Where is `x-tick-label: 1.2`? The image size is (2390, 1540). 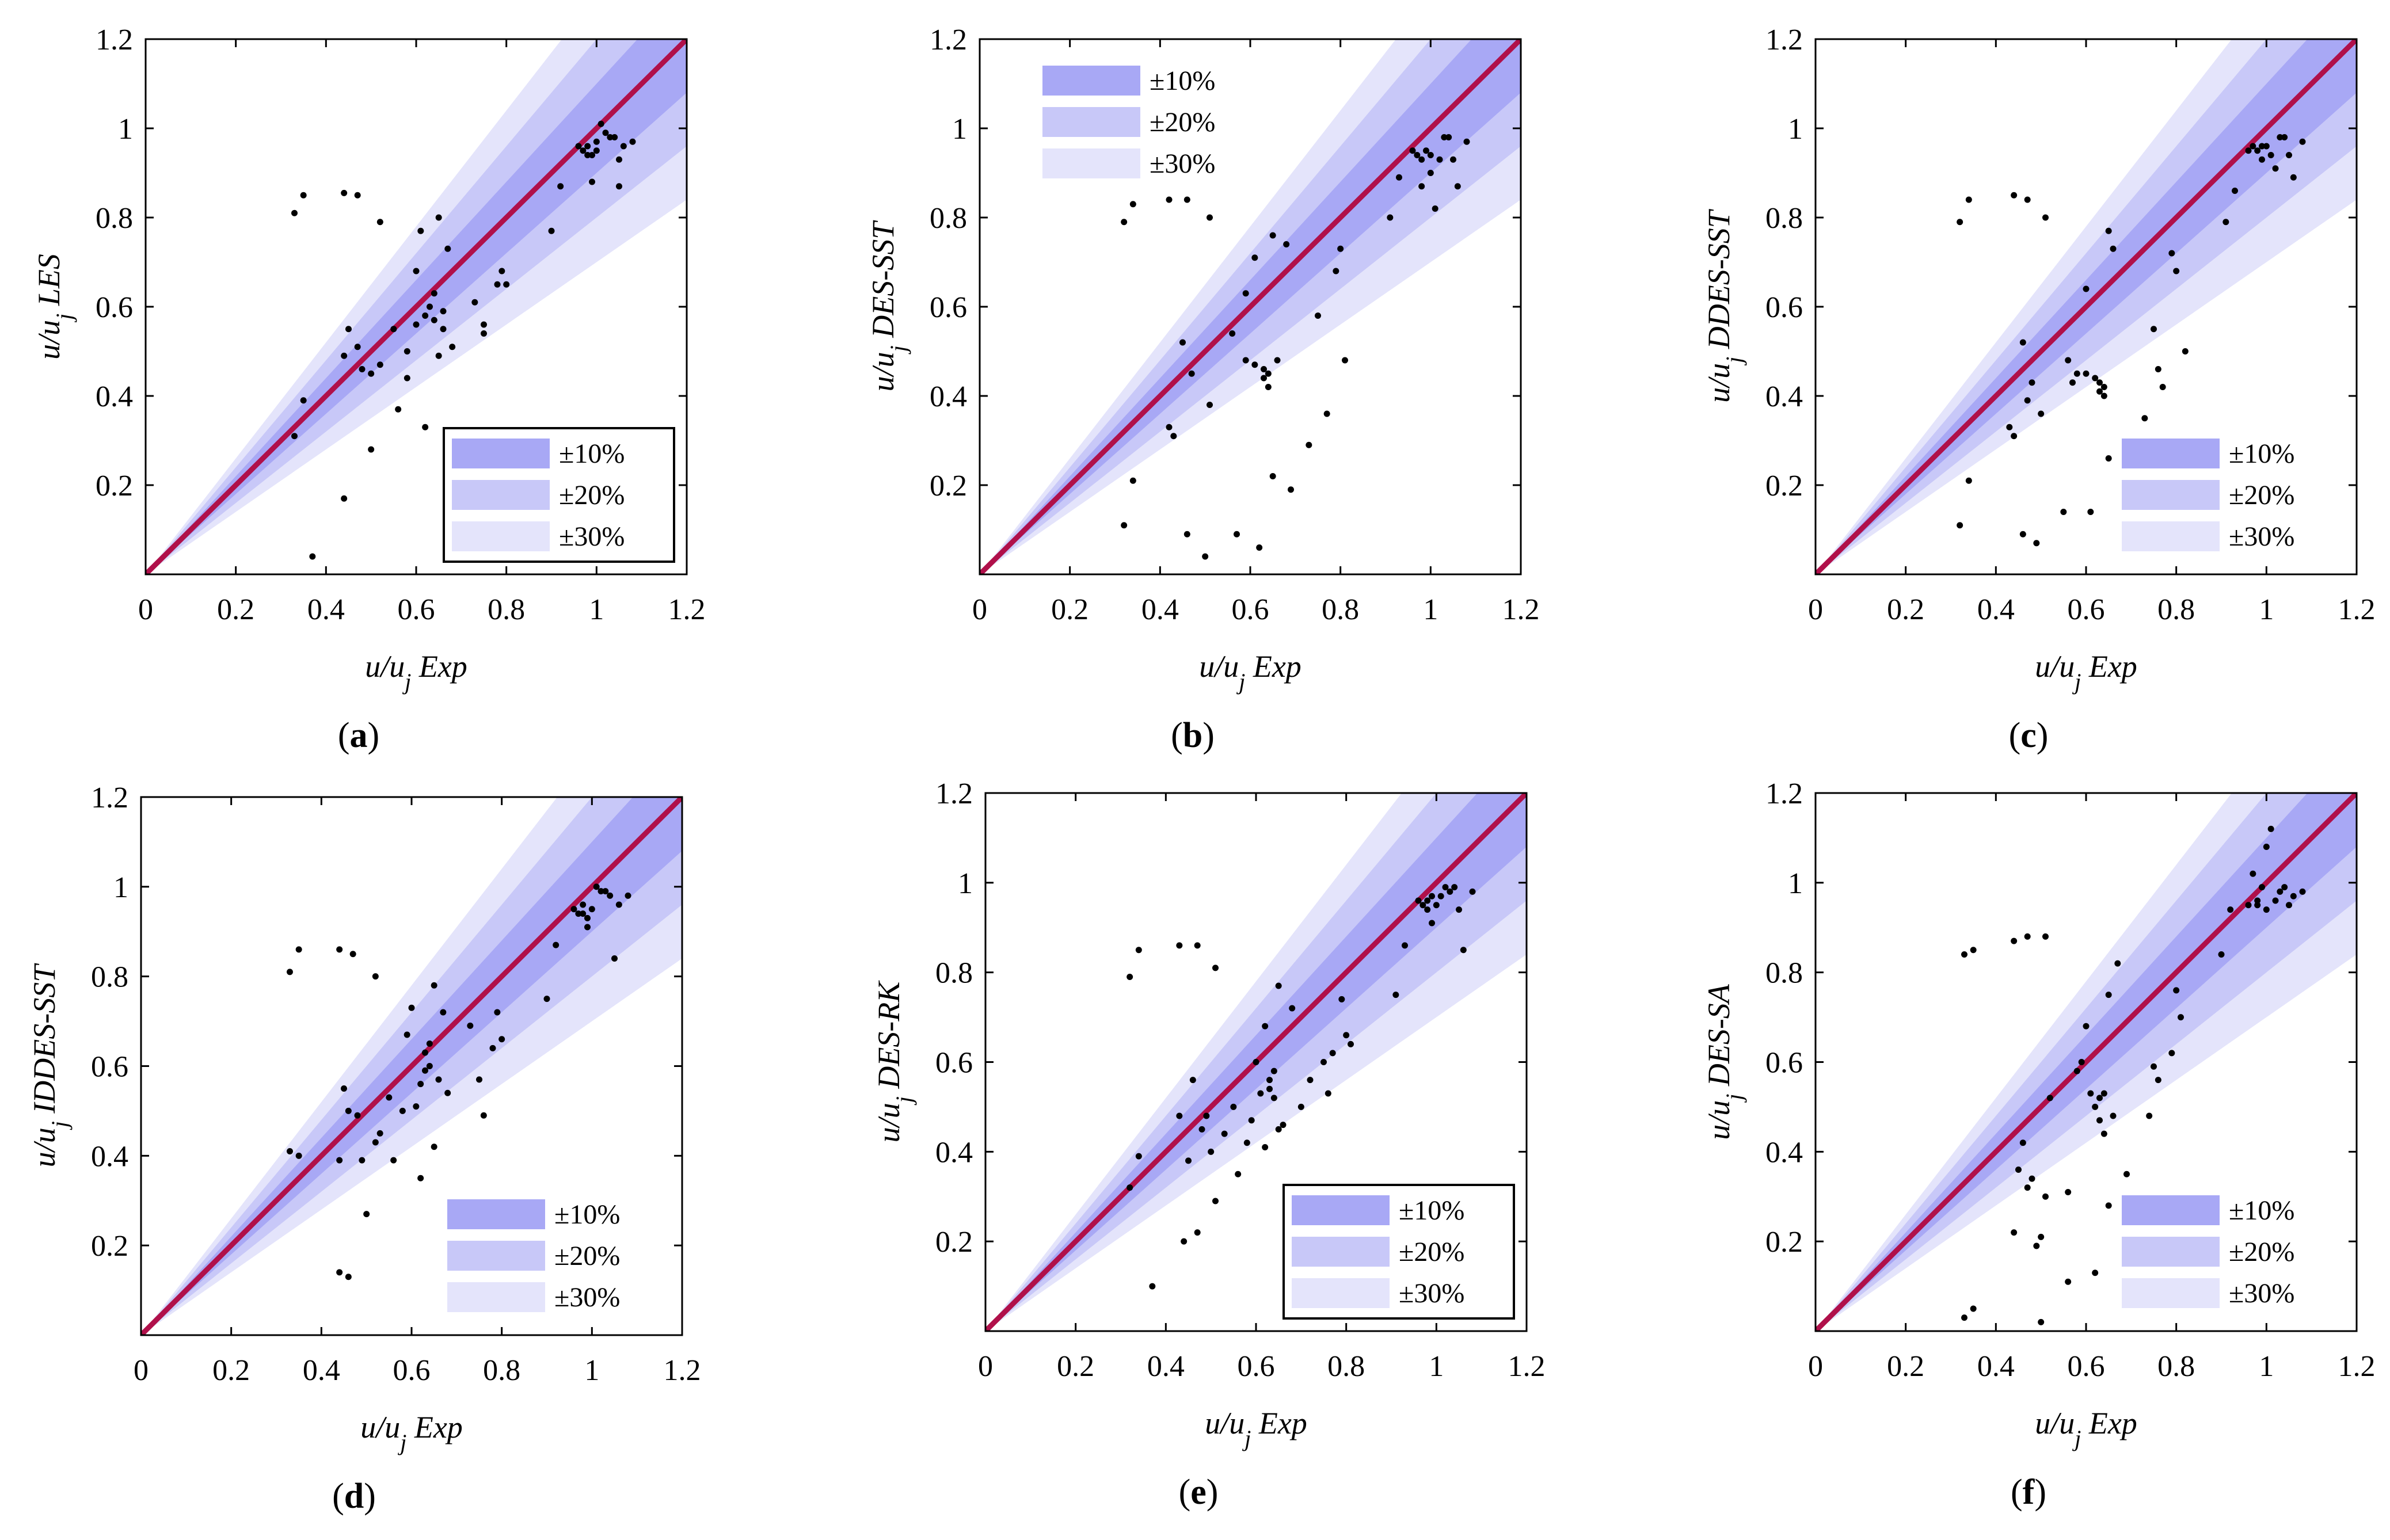
x-tick-label: 1.2 is located at coordinates (1527, 1366).